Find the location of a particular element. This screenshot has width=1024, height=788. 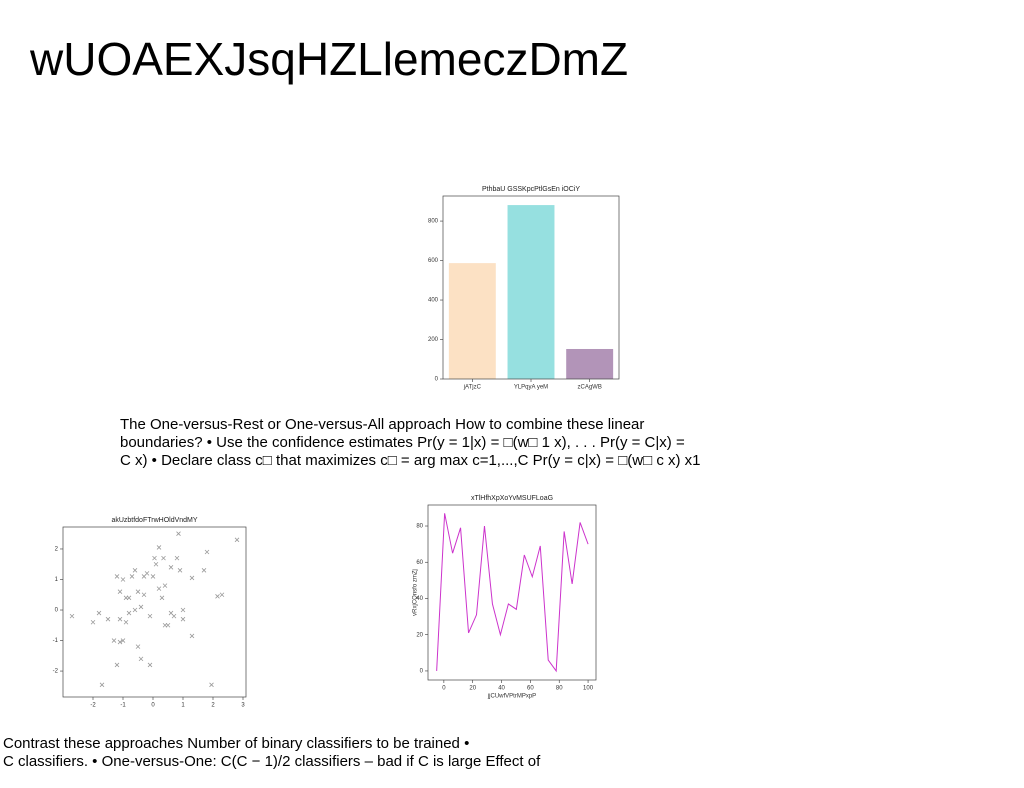

y-tick-label: 20 is located at coordinates (419, 635).